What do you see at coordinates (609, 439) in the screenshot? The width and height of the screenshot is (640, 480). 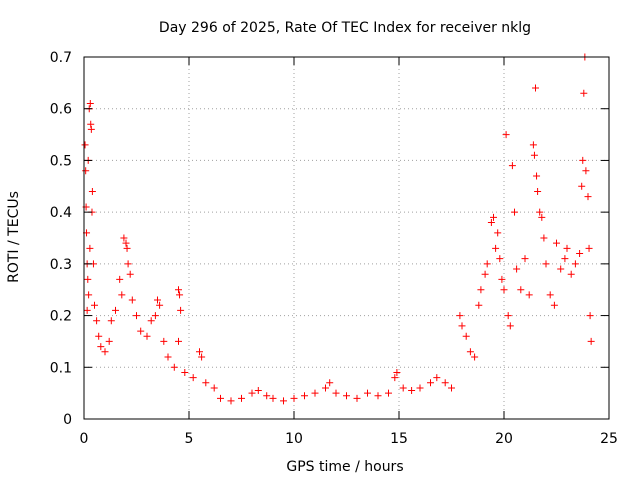 I see `x-tick-label: 25` at bounding box center [609, 439].